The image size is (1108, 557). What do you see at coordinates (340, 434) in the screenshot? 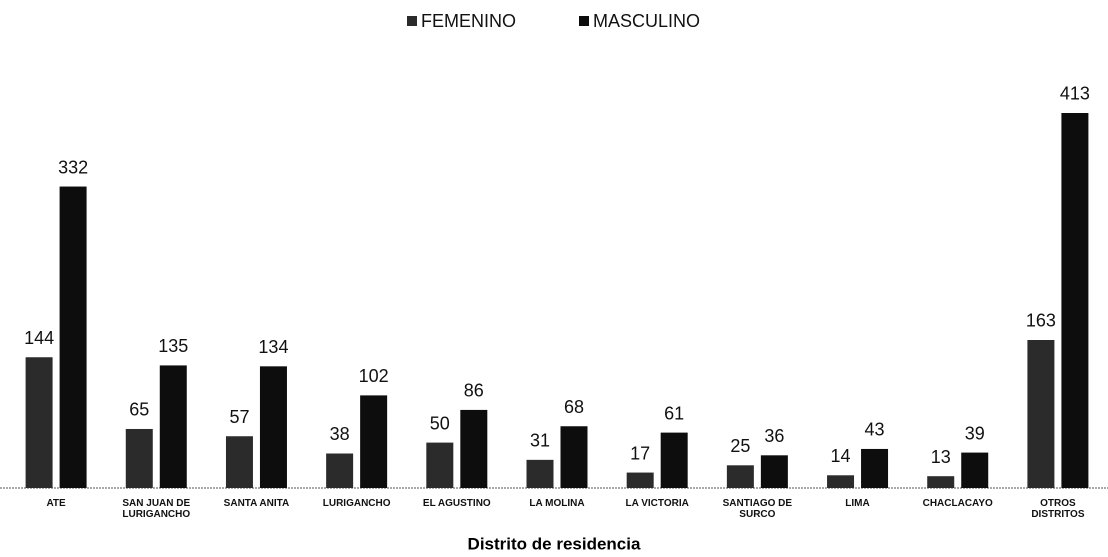
I see `value-label: 38` at bounding box center [340, 434].